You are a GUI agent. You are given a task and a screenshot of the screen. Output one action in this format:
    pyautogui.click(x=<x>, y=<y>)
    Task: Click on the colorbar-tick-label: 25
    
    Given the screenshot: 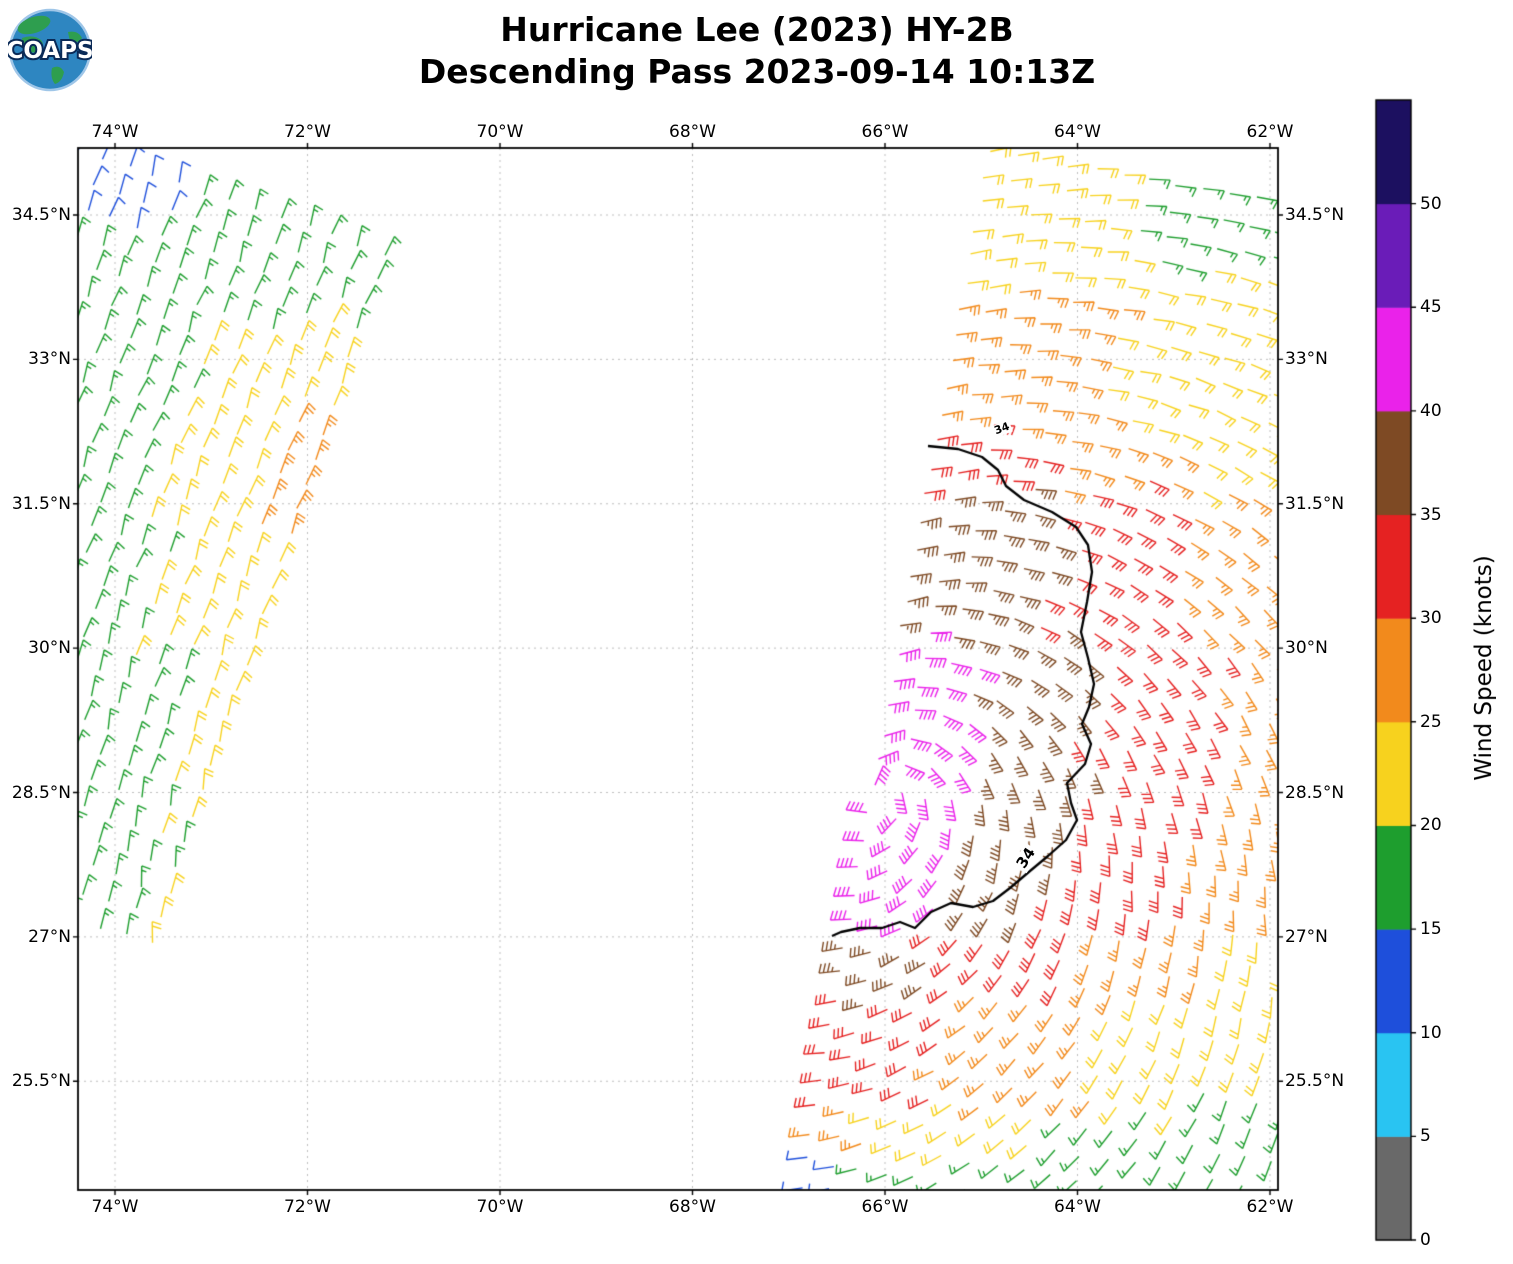 What is the action you would take?
    pyautogui.click(x=1431, y=721)
    